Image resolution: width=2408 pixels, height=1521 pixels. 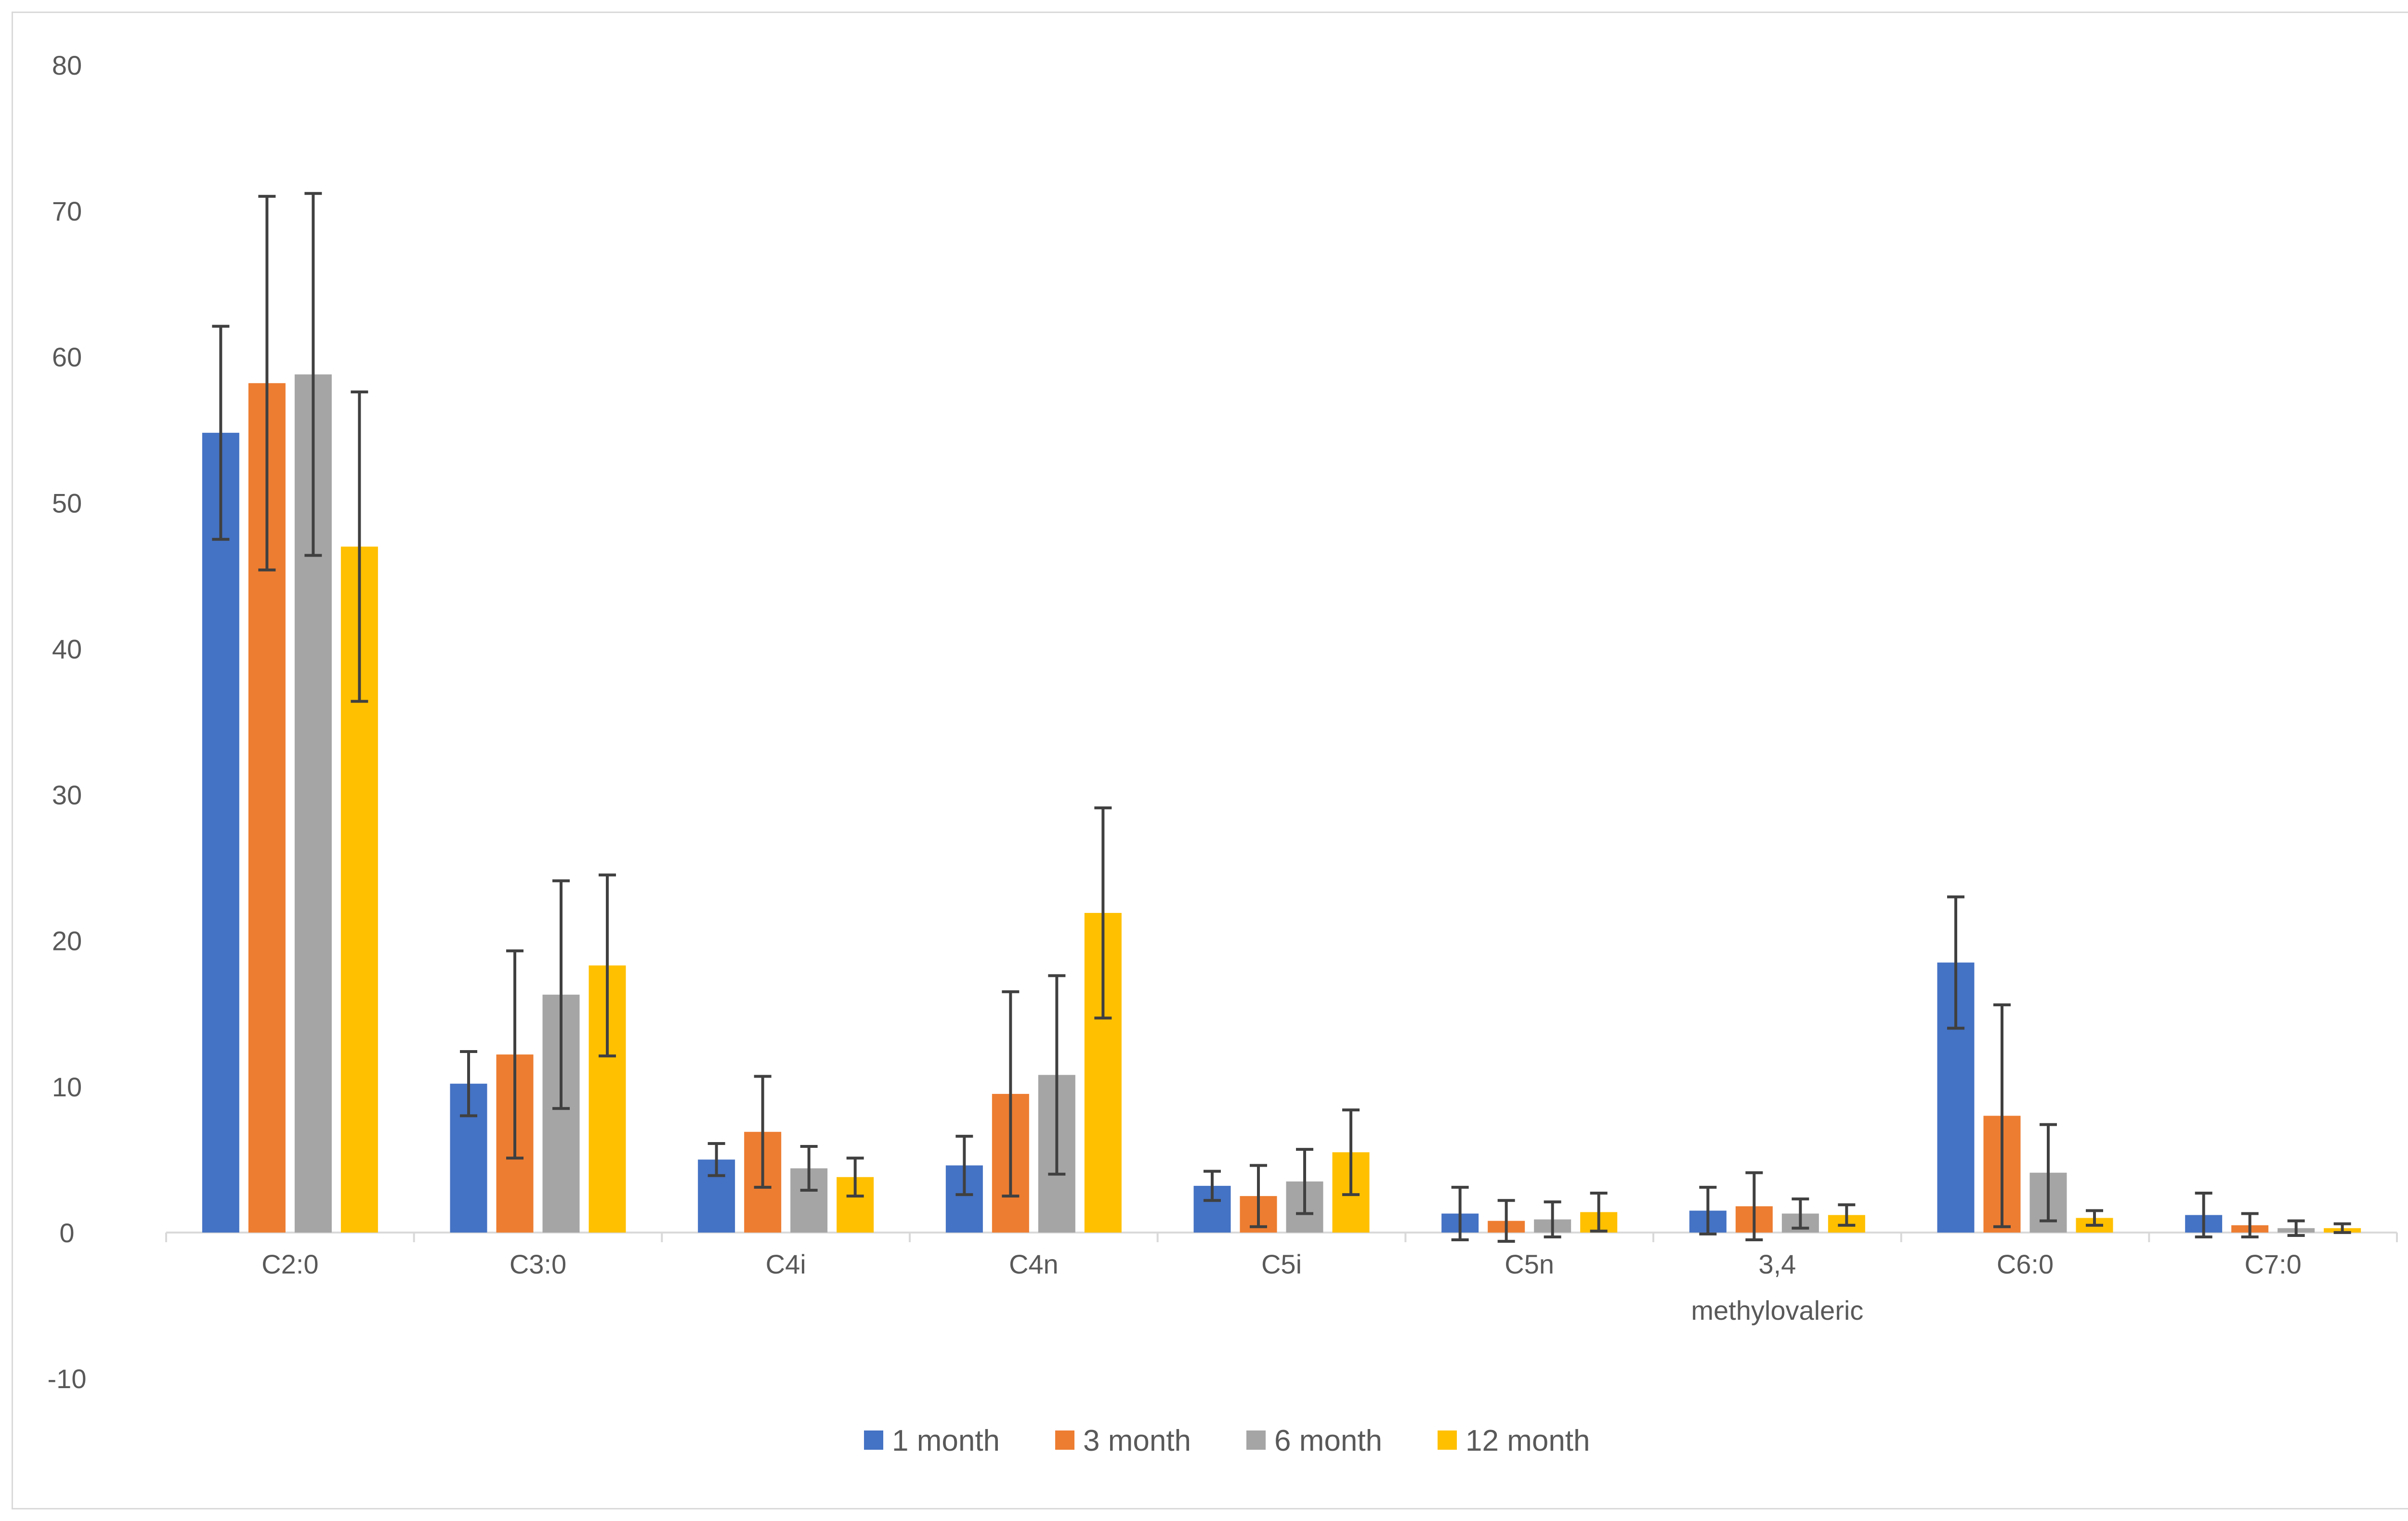 What do you see at coordinates (67, 211) in the screenshot?
I see `y-tick-label: 70` at bounding box center [67, 211].